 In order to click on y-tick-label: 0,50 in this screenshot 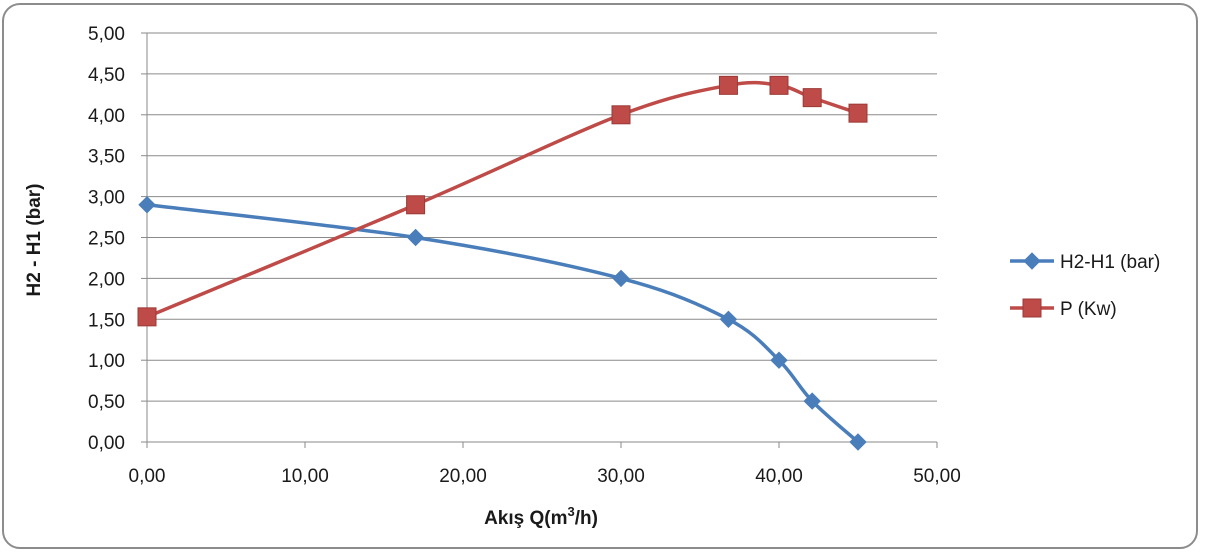, I will do `click(106, 402)`.